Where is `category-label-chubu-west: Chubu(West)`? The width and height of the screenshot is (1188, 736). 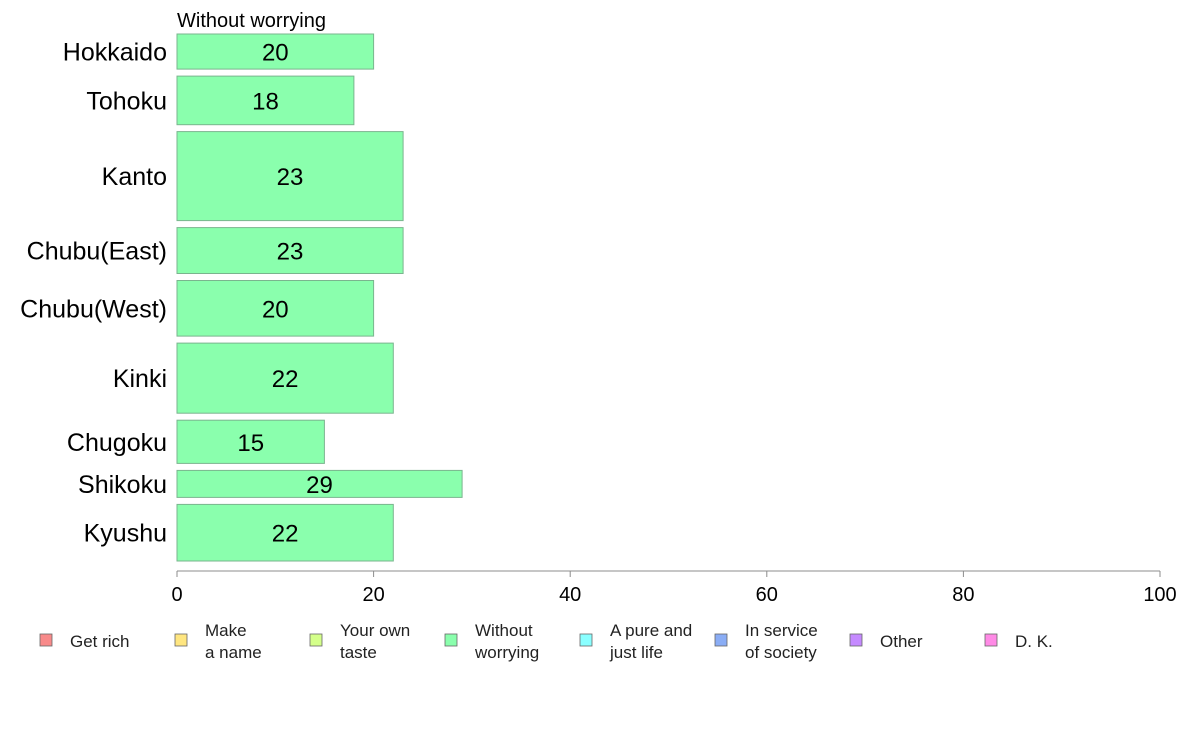
category-label-chubu-west: Chubu(West) is located at coordinates (93, 309).